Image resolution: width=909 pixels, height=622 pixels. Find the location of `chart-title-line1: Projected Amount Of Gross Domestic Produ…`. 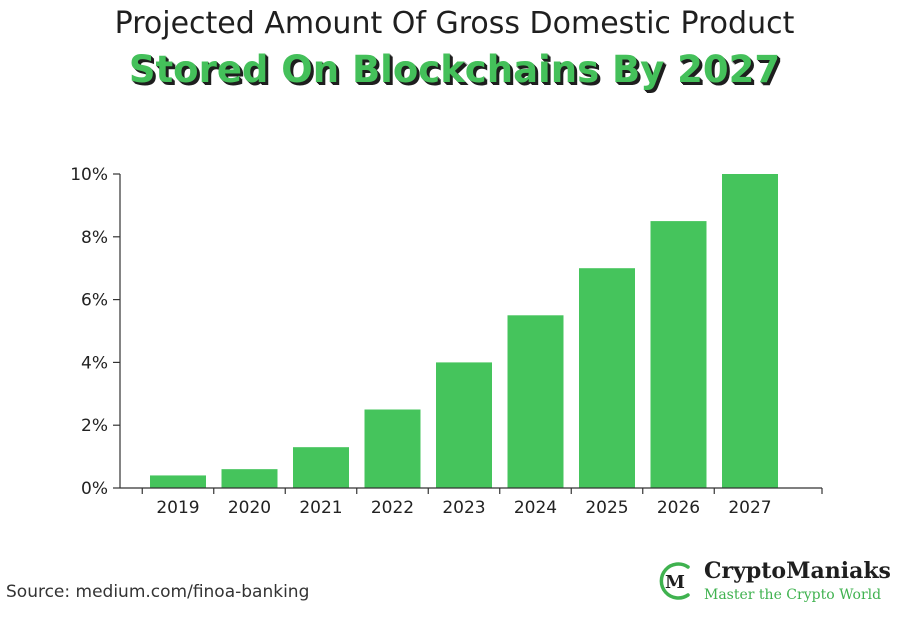

chart-title-line1: Projected Amount Of Gross Domestic Produ… is located at coordinates (454, 23).